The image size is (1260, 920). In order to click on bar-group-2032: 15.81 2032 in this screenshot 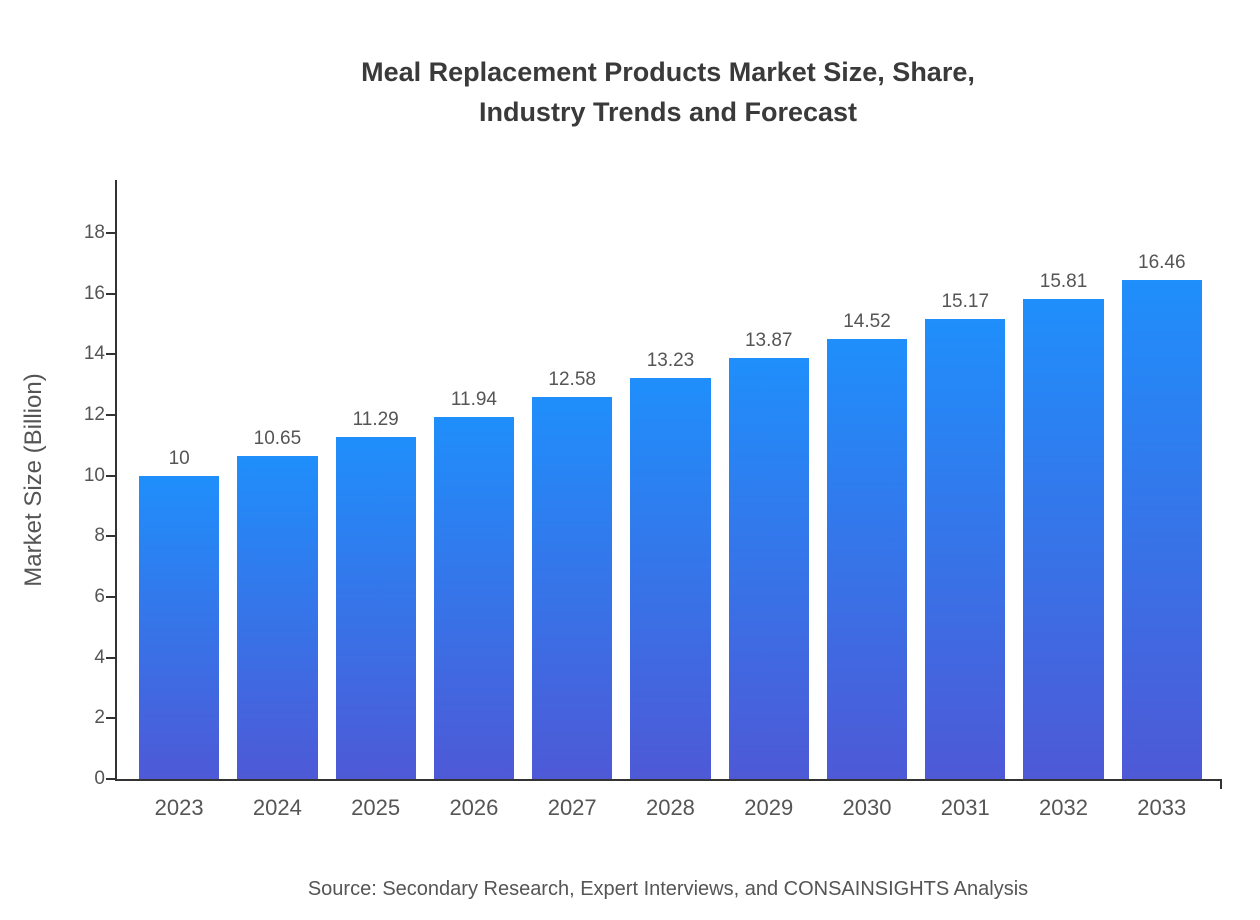, I will do `click(1063, 500)`.